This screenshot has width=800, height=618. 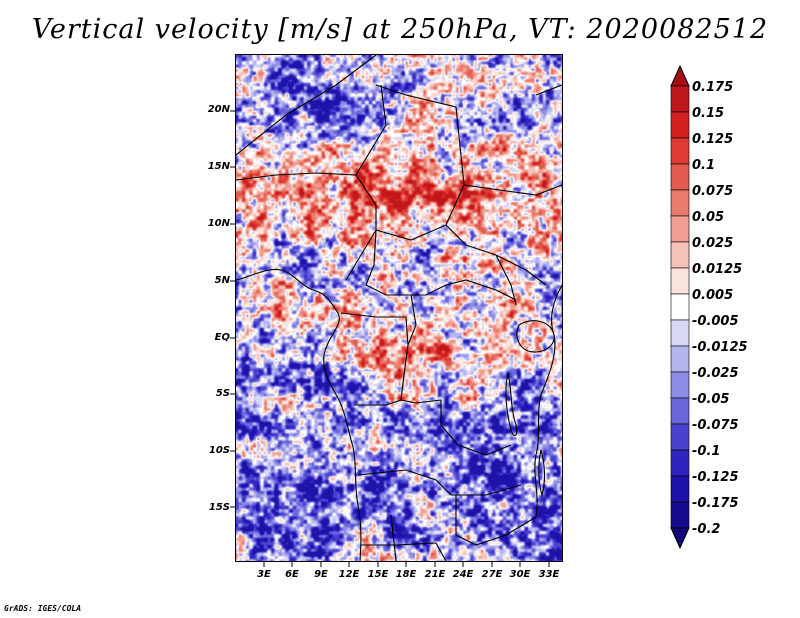 I want to click on lon-label-15e: 15E, so click(x=378, y=574).